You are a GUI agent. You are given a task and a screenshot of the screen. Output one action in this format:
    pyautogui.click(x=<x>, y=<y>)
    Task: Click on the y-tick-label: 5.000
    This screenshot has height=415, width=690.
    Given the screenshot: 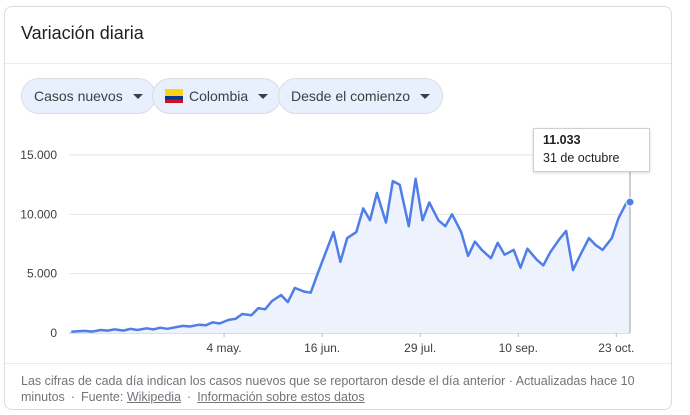 What is the action you would take?
    pyautogui.click(x=42, y=274)
    